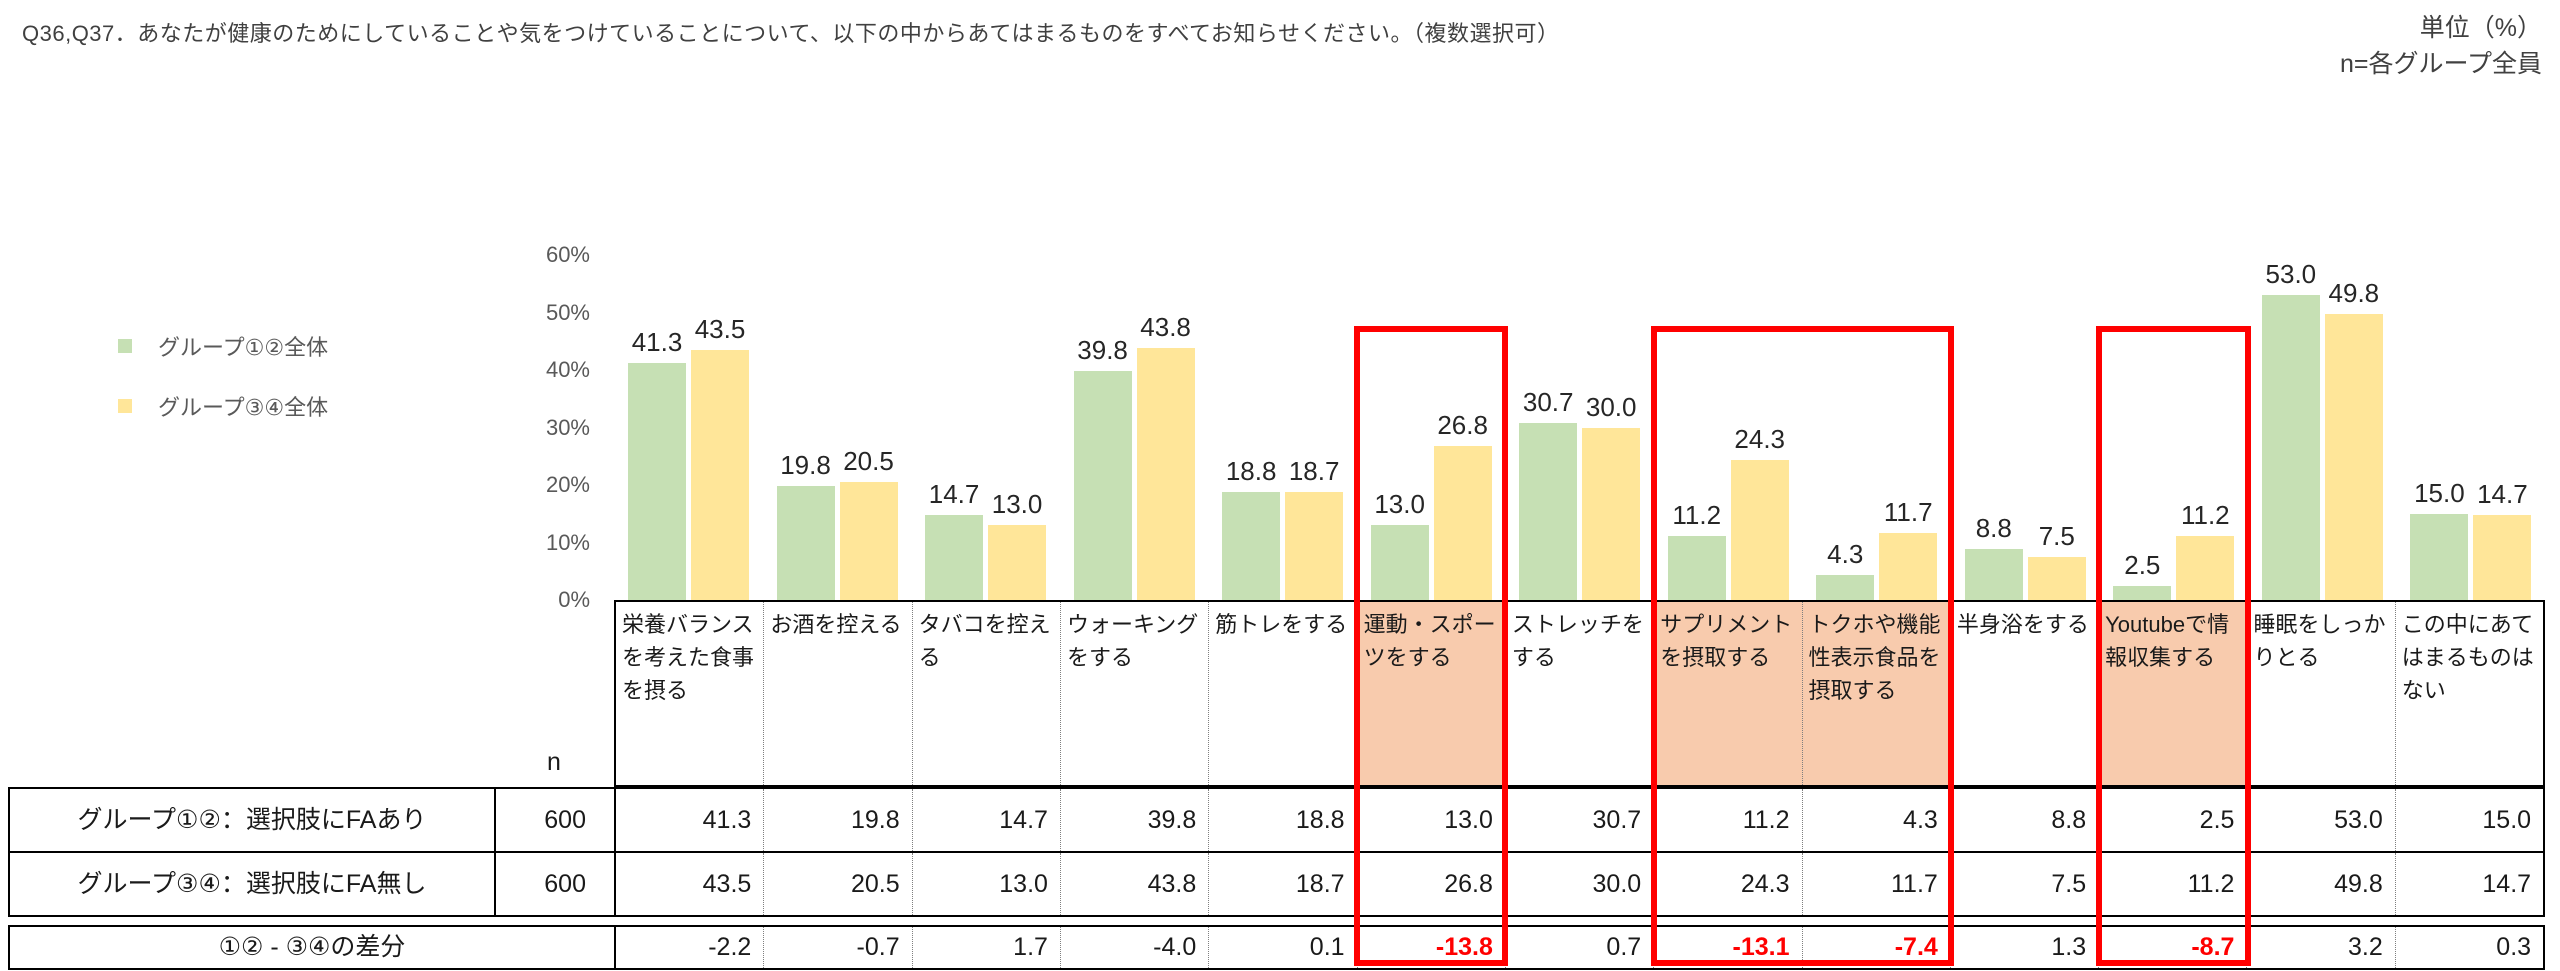 The image size is (2560, 971). I want to click on category-header-cell: 睡眠をしっかりとる, so click(2320, 693).